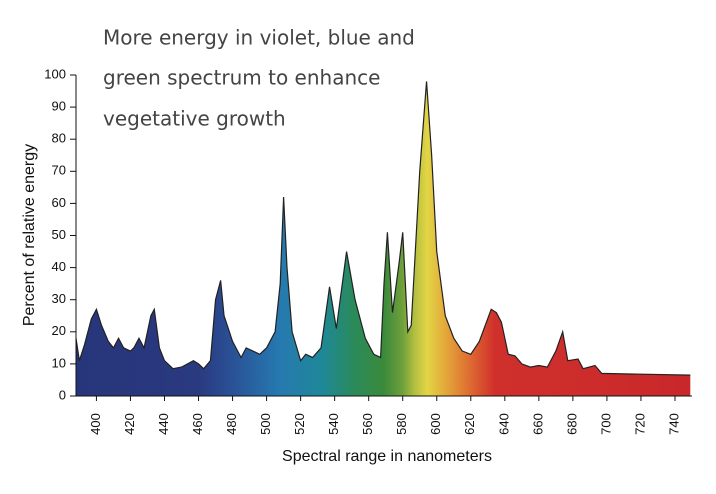  What do you see at coordinates (435, 424) in the screenshot?
I see `x-tick-label: 600` at bounding box center [435, 424].